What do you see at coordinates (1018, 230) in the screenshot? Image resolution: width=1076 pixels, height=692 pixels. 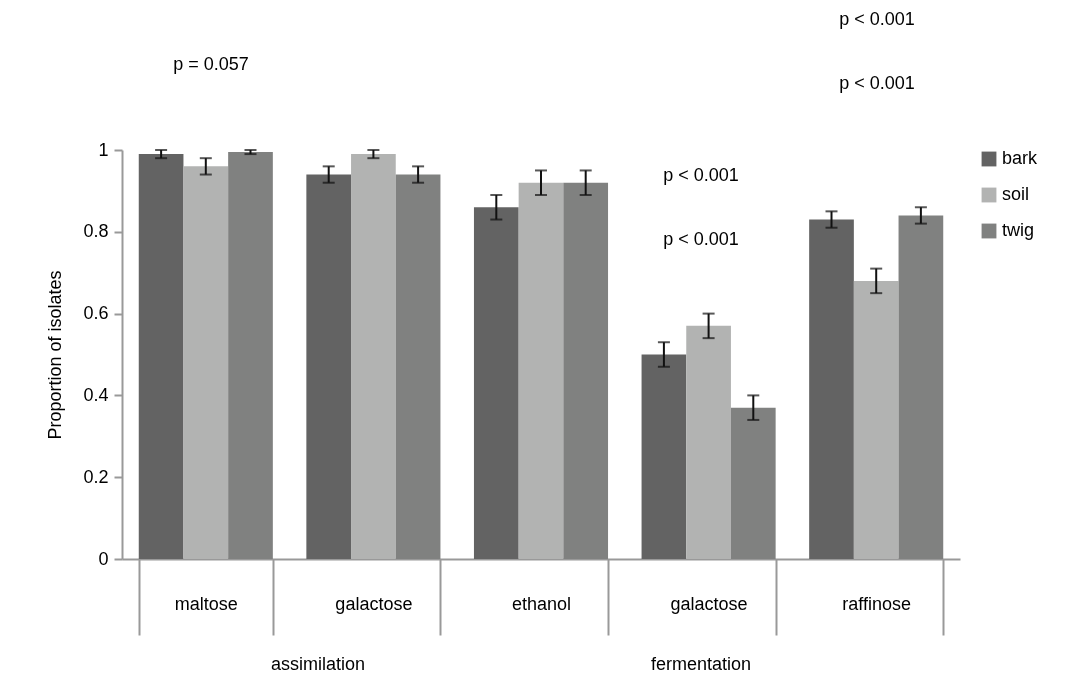 I see `legend-label: twig` at bounding box center [1018, 230].